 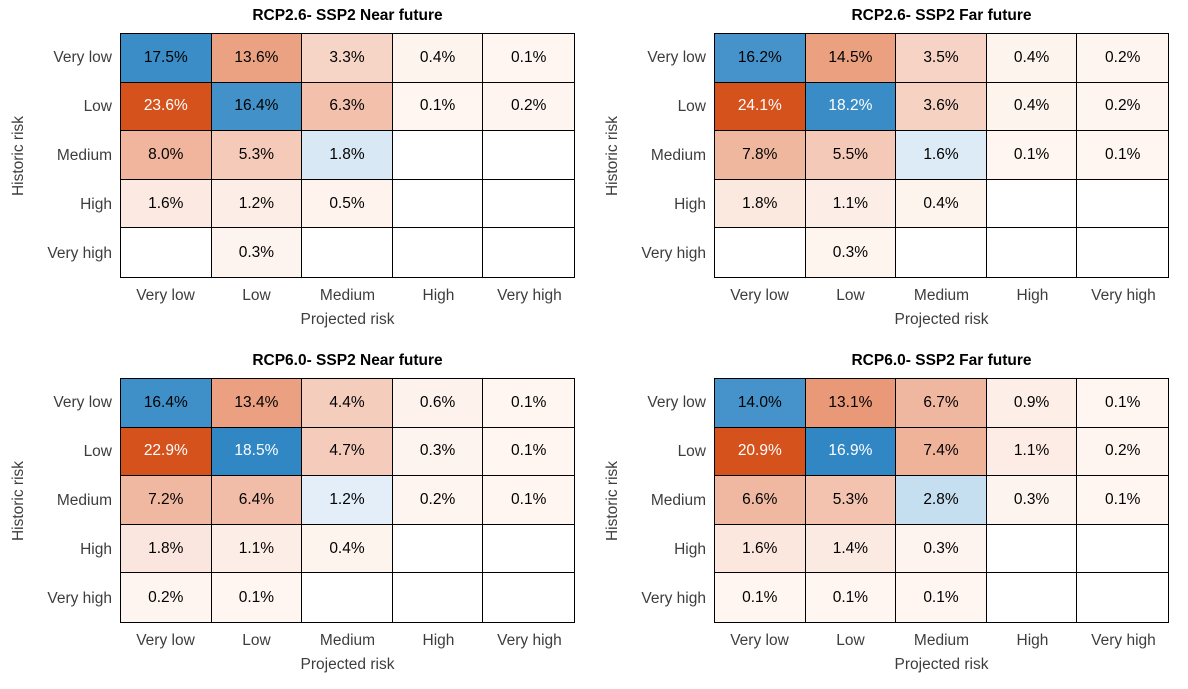 I want to click on heatmap-cell: 8.0%, so click(x=166, y=155).